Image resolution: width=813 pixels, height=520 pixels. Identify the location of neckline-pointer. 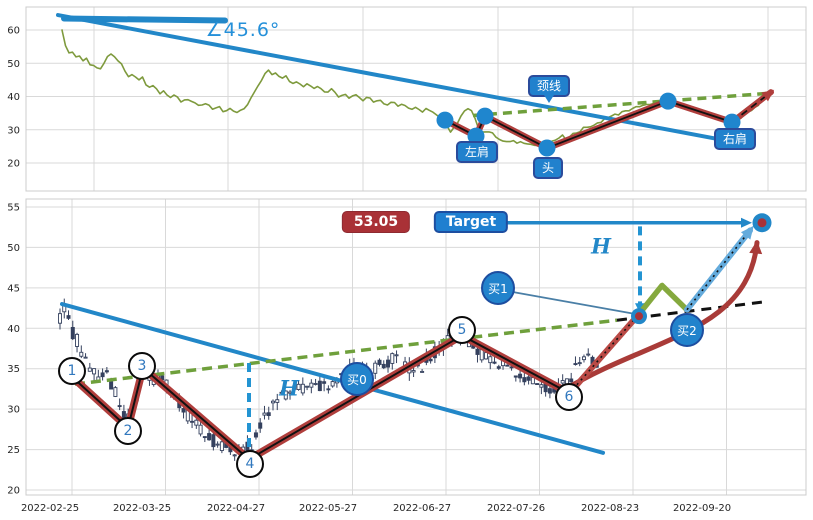
(548, 101).